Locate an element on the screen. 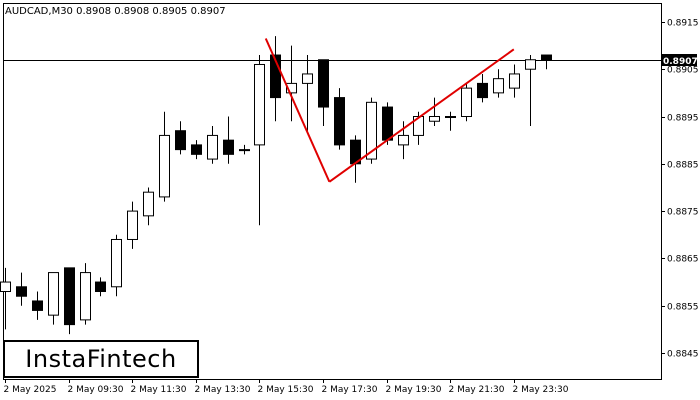  y-tick-label: 0.8855 is located at coordinates (683, 308).